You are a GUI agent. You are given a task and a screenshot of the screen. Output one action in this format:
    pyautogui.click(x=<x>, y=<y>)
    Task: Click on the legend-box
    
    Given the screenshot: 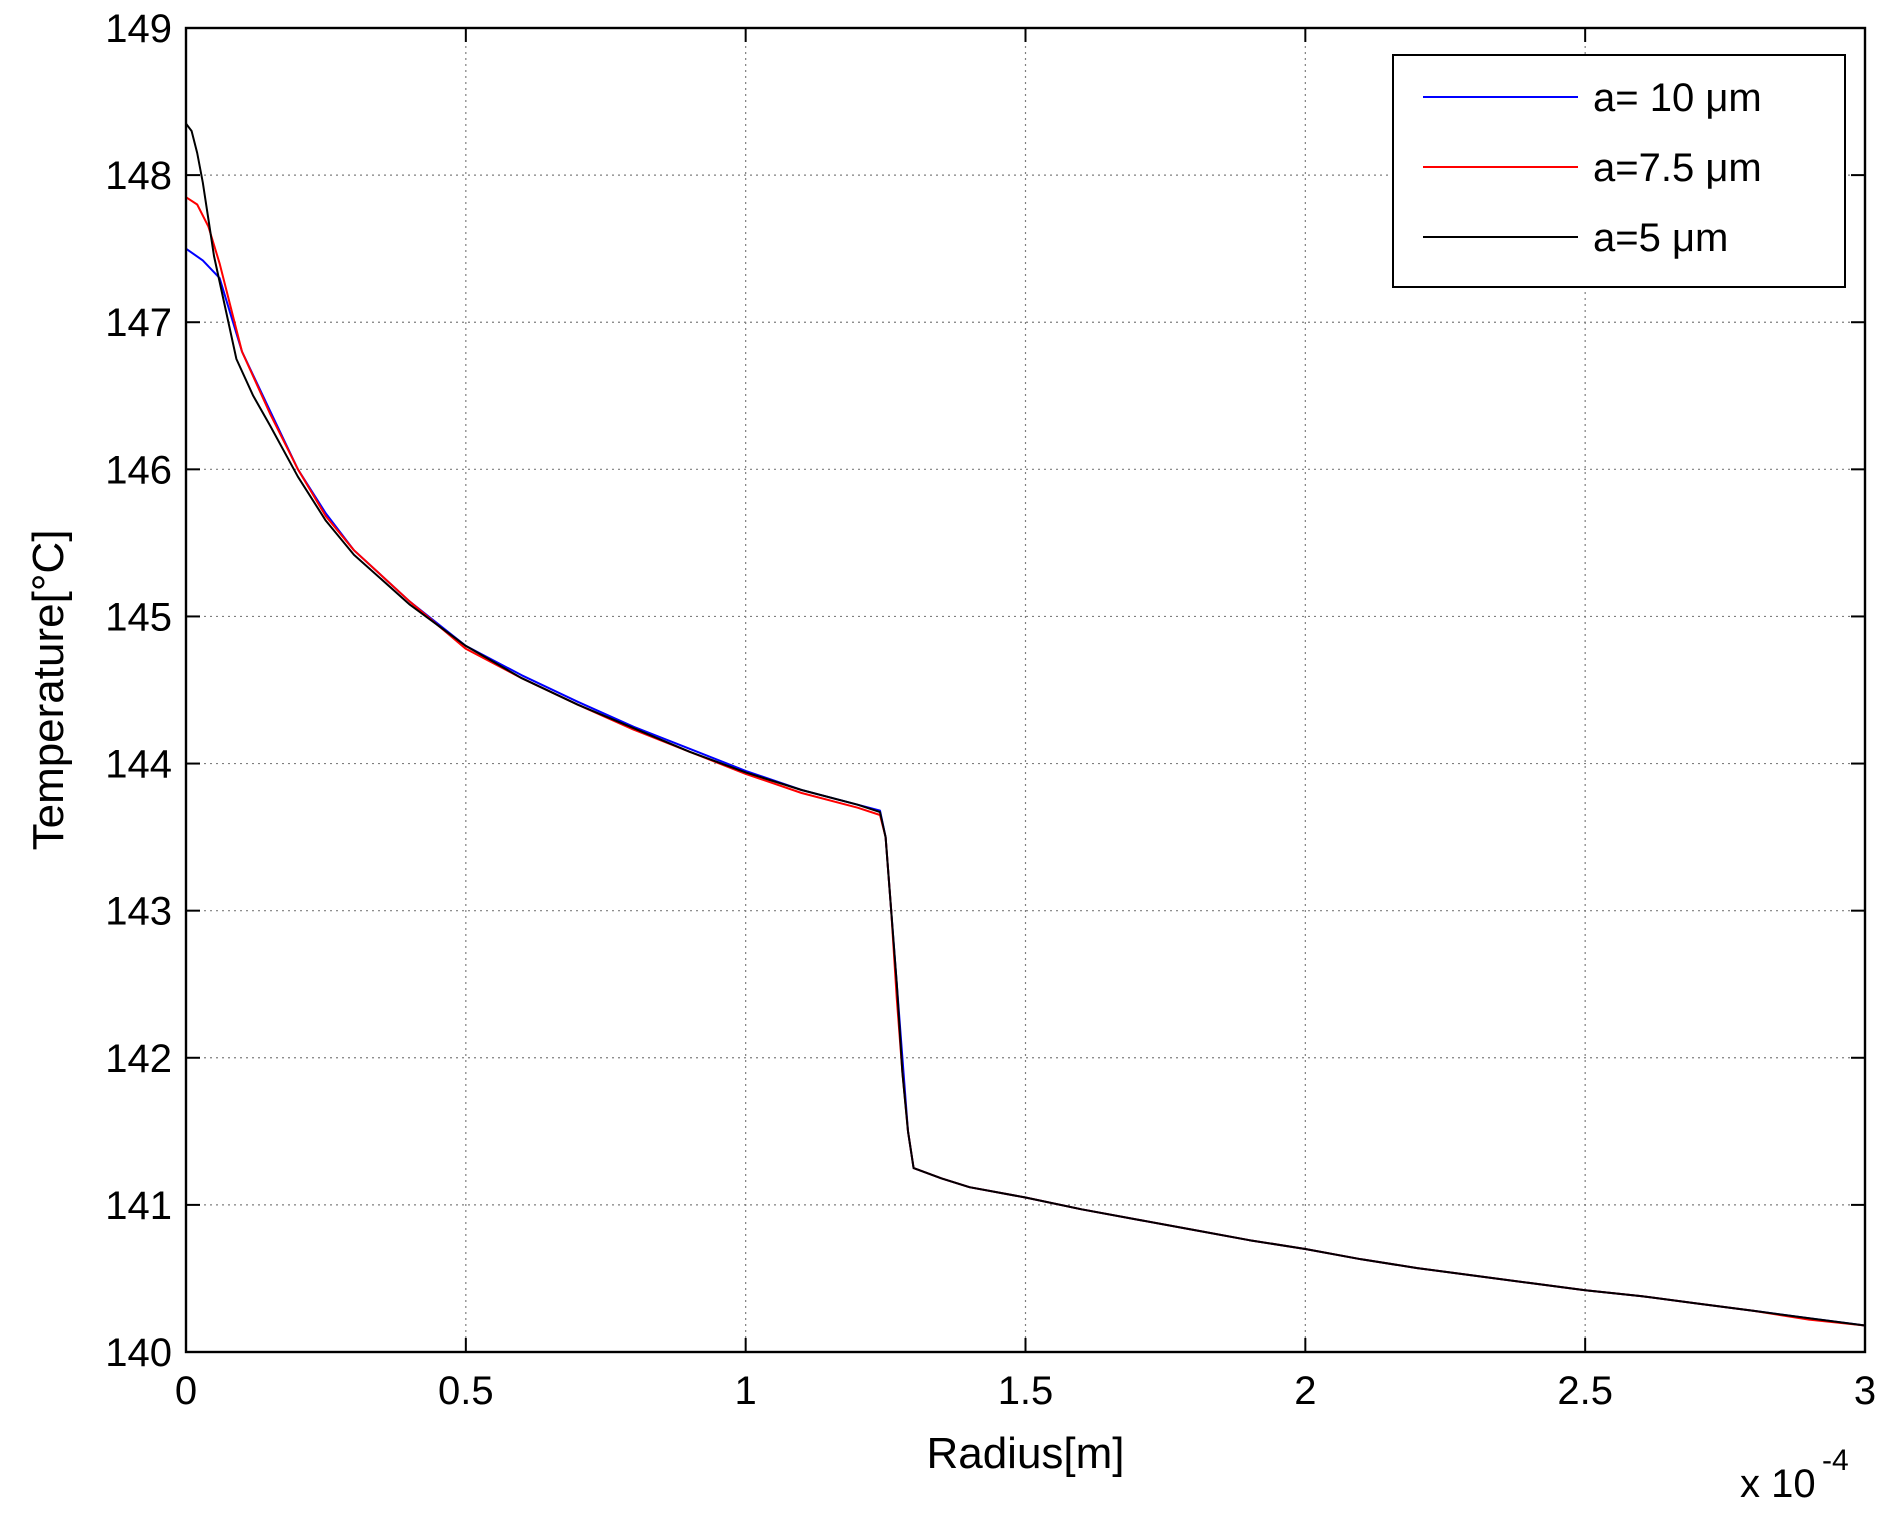 What is the action you would take?
    pyautogui.click(x=1619, y=171)
    